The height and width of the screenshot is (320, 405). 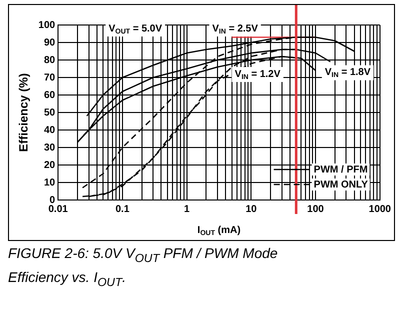 What do you see at coordinates (50, 42) in the screenshot?
I see `y-tick-label: 90` at bounding box center [50, 42].